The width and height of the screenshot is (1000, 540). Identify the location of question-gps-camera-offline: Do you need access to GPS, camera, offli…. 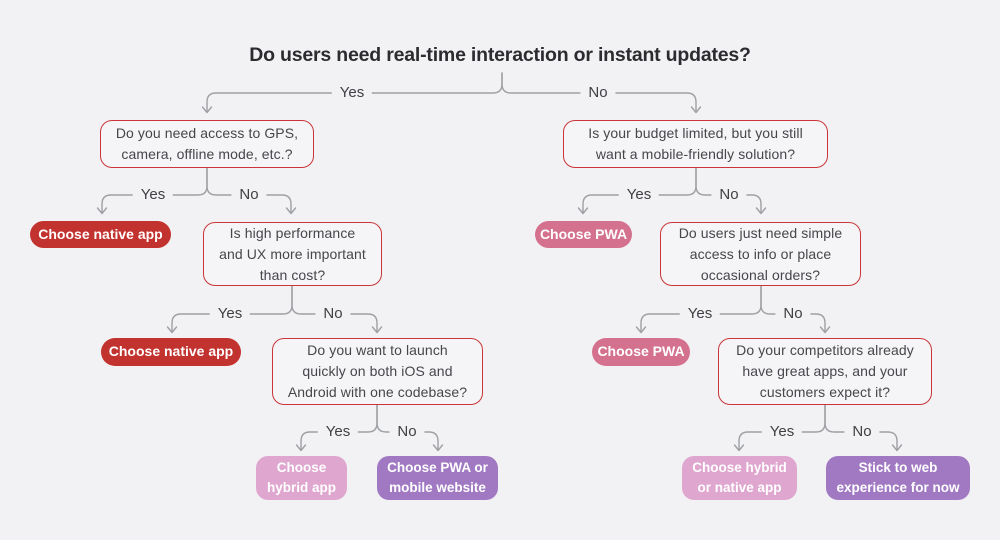
(207, 144).